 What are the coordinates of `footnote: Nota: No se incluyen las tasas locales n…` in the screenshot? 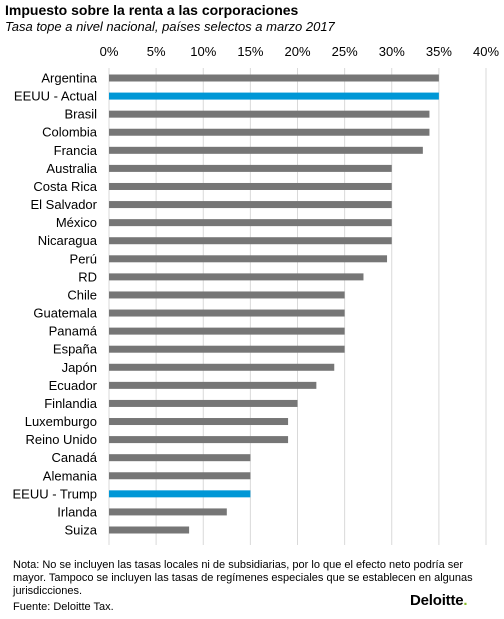 It's located at (243, 578).